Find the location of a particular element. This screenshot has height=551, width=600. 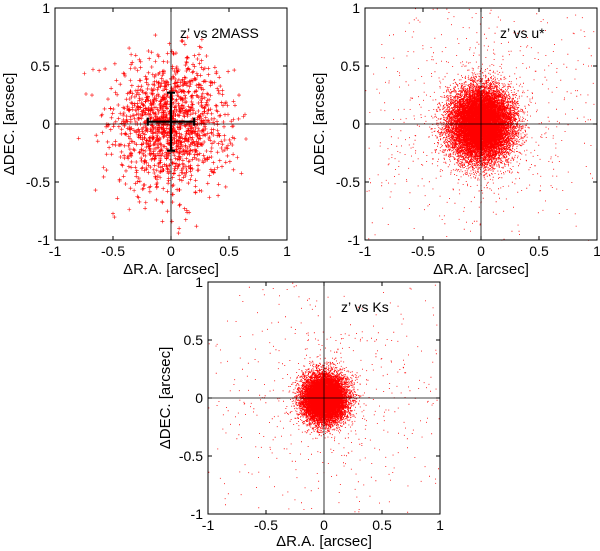

data-points is located at coordinates (162, 134).